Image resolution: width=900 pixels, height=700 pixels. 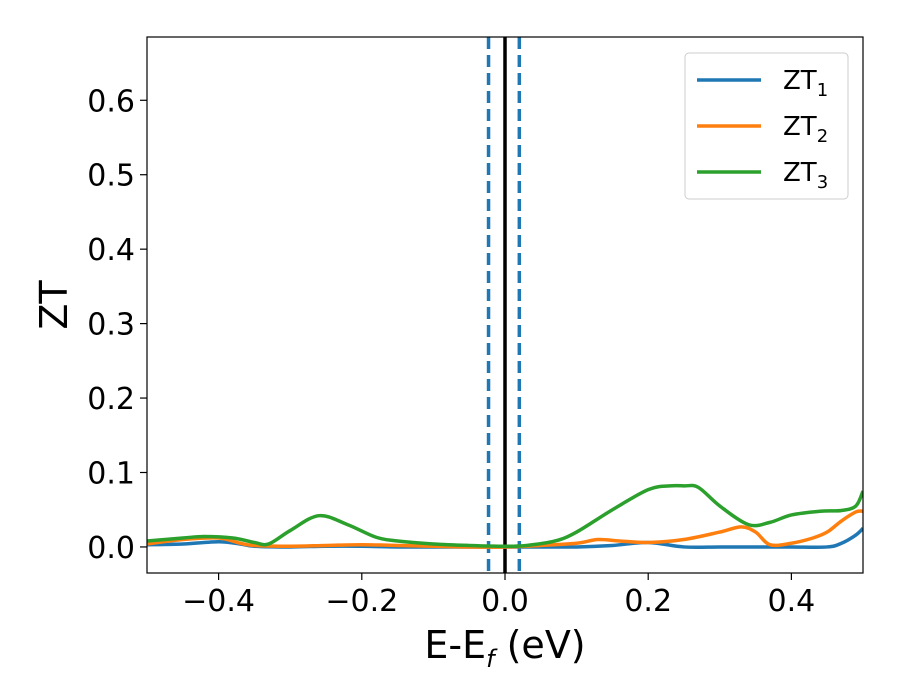 What do you see at coordinates (218, 601) in the screenshot?
I see `x-tick-label: −0.4` at bounding box center [218, 601].